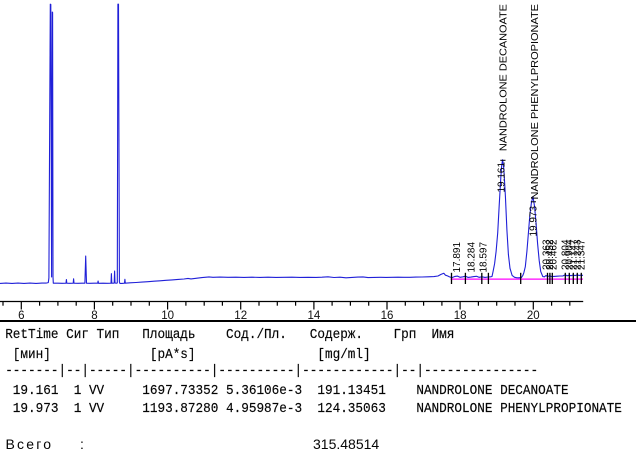  What do you see at coordinates (566, 254) in the screenshot?
I see `svg-text: 20.804` at bounding box center [566, 254].